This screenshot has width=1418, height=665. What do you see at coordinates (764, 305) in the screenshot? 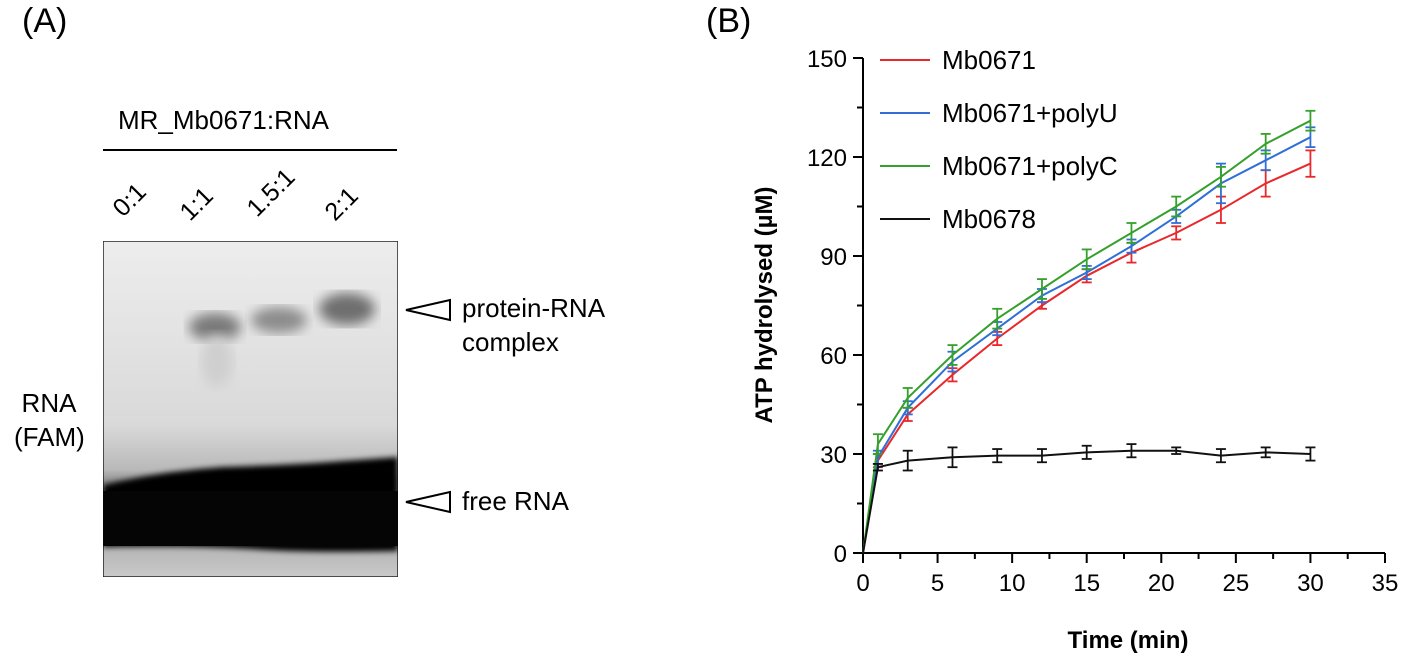
I see `y-axis-label: ATP hydrolysed (µM)` at bounding box center [764, 305].